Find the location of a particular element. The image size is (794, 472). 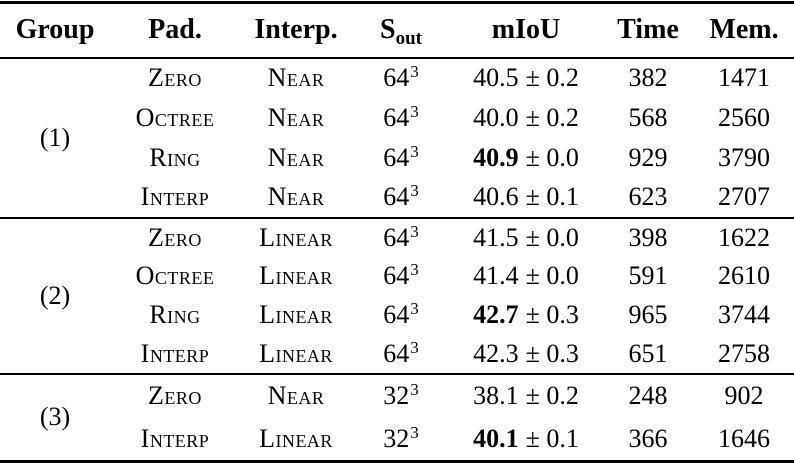

cell-mem: 2758 is located at coordinates (744, 353).